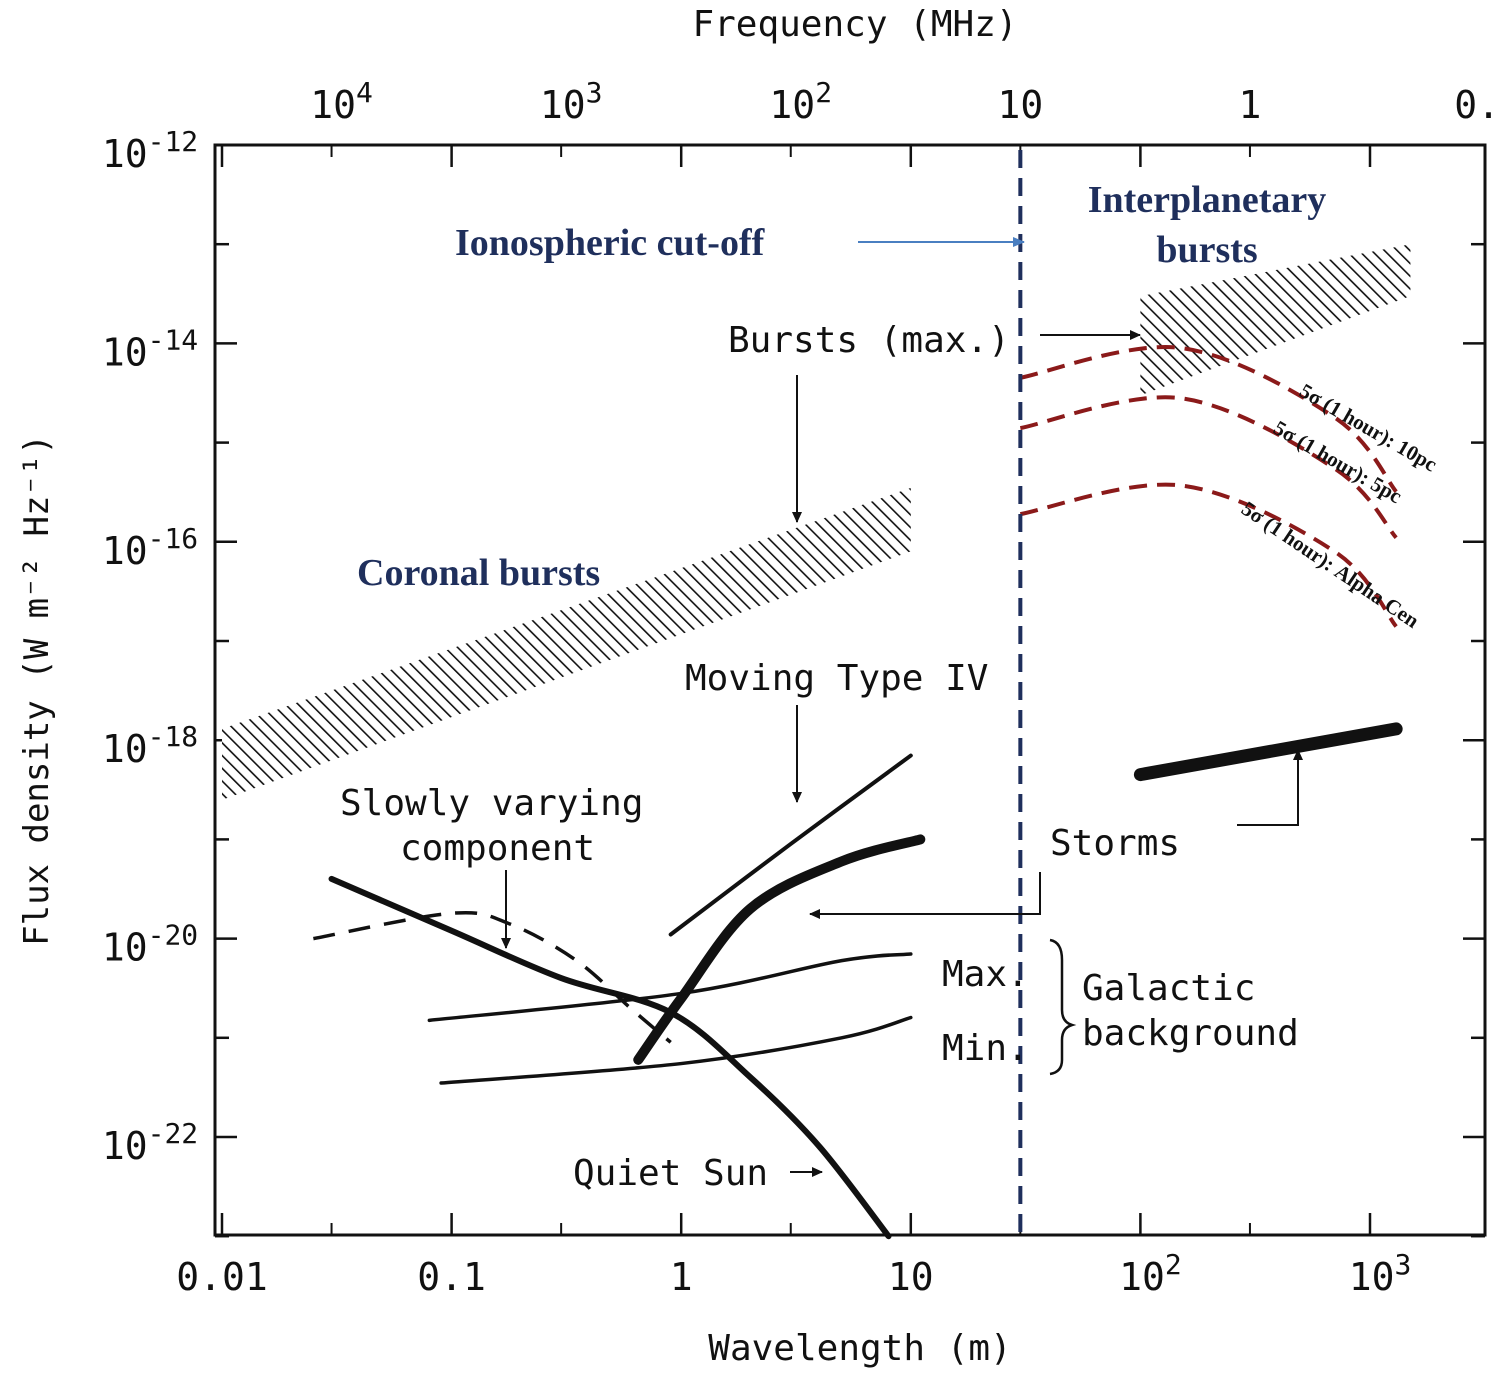 The width and height of the screenshot is (1500, 1373). What do you see at coordinates (925, 895) in the screenshot?
I see `storms-arrow-coronal` at bounding box center [925, 895].